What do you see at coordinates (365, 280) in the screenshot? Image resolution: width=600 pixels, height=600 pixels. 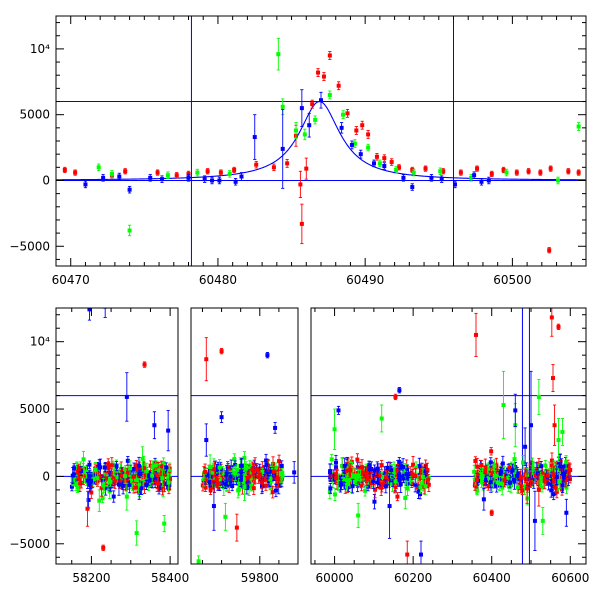 I see `x-tick-label: 60490` at bounding box center [365, 280].